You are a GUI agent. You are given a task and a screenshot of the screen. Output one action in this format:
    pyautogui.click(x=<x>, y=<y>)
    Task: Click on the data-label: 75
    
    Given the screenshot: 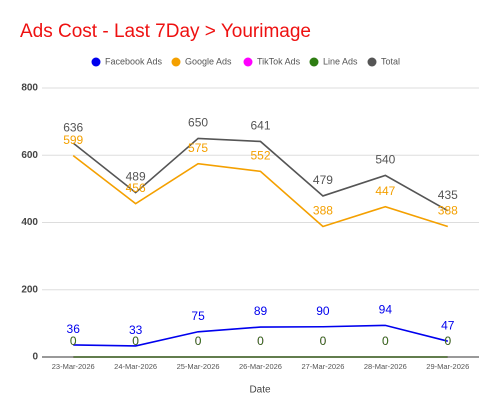 What is the action you would take?
    pyautogui.click(x=198, y=316)
    